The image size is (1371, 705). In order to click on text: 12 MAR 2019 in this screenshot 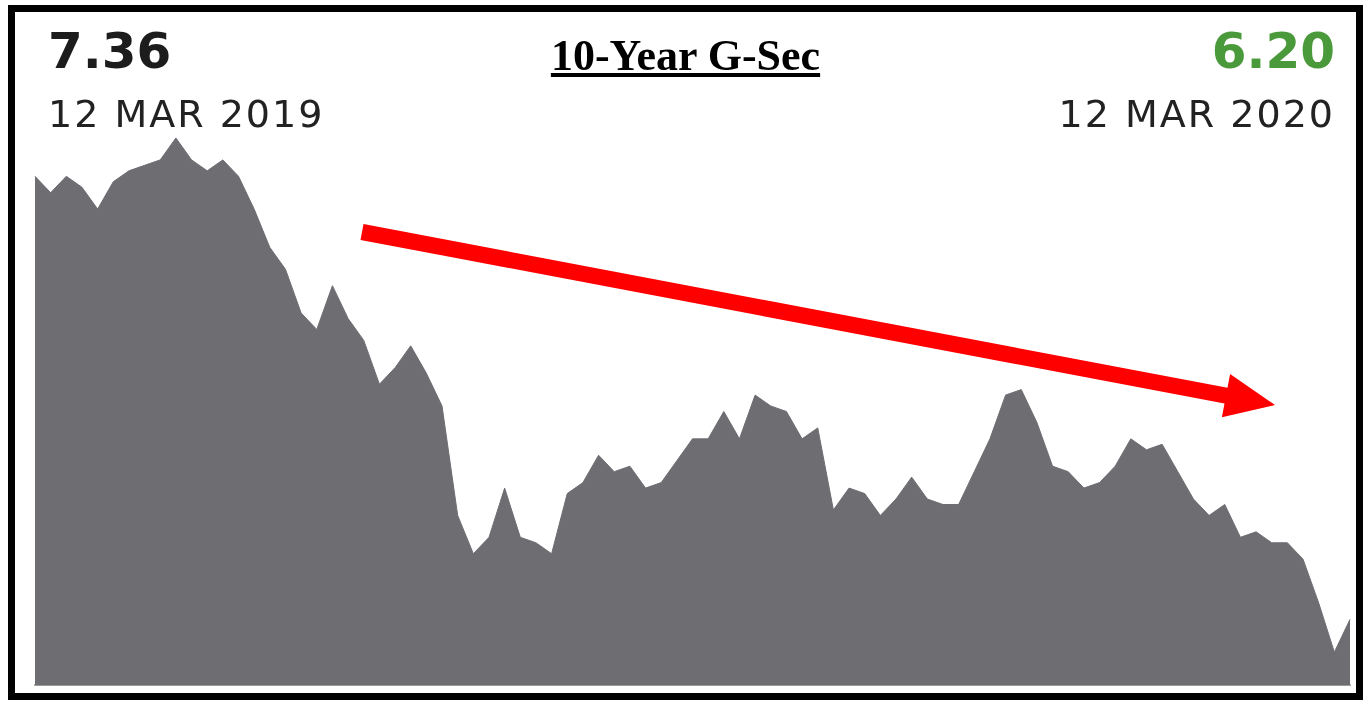, I will do `click(186, 114)`.